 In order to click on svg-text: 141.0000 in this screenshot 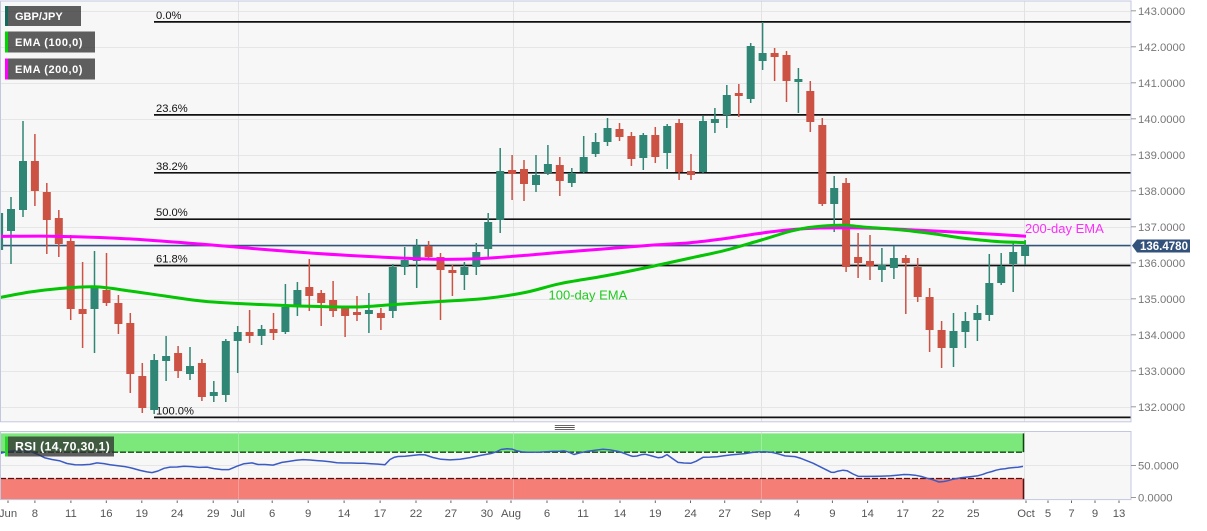, I will do `click(1161, 84)`.